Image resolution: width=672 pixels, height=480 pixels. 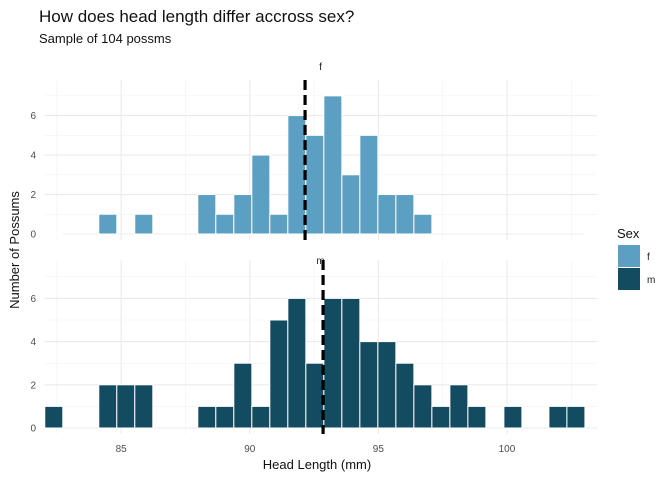 What do you see at coordinates (317, 464) in the screenshot?
I see `x-axis-title: Head Length (mm)` at bounding box center [317, 464].